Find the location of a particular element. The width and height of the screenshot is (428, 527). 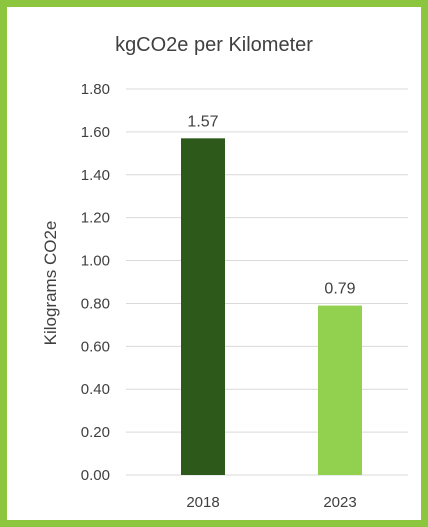

y-tick-label: 1.20 is located at coordinates (95, 218).